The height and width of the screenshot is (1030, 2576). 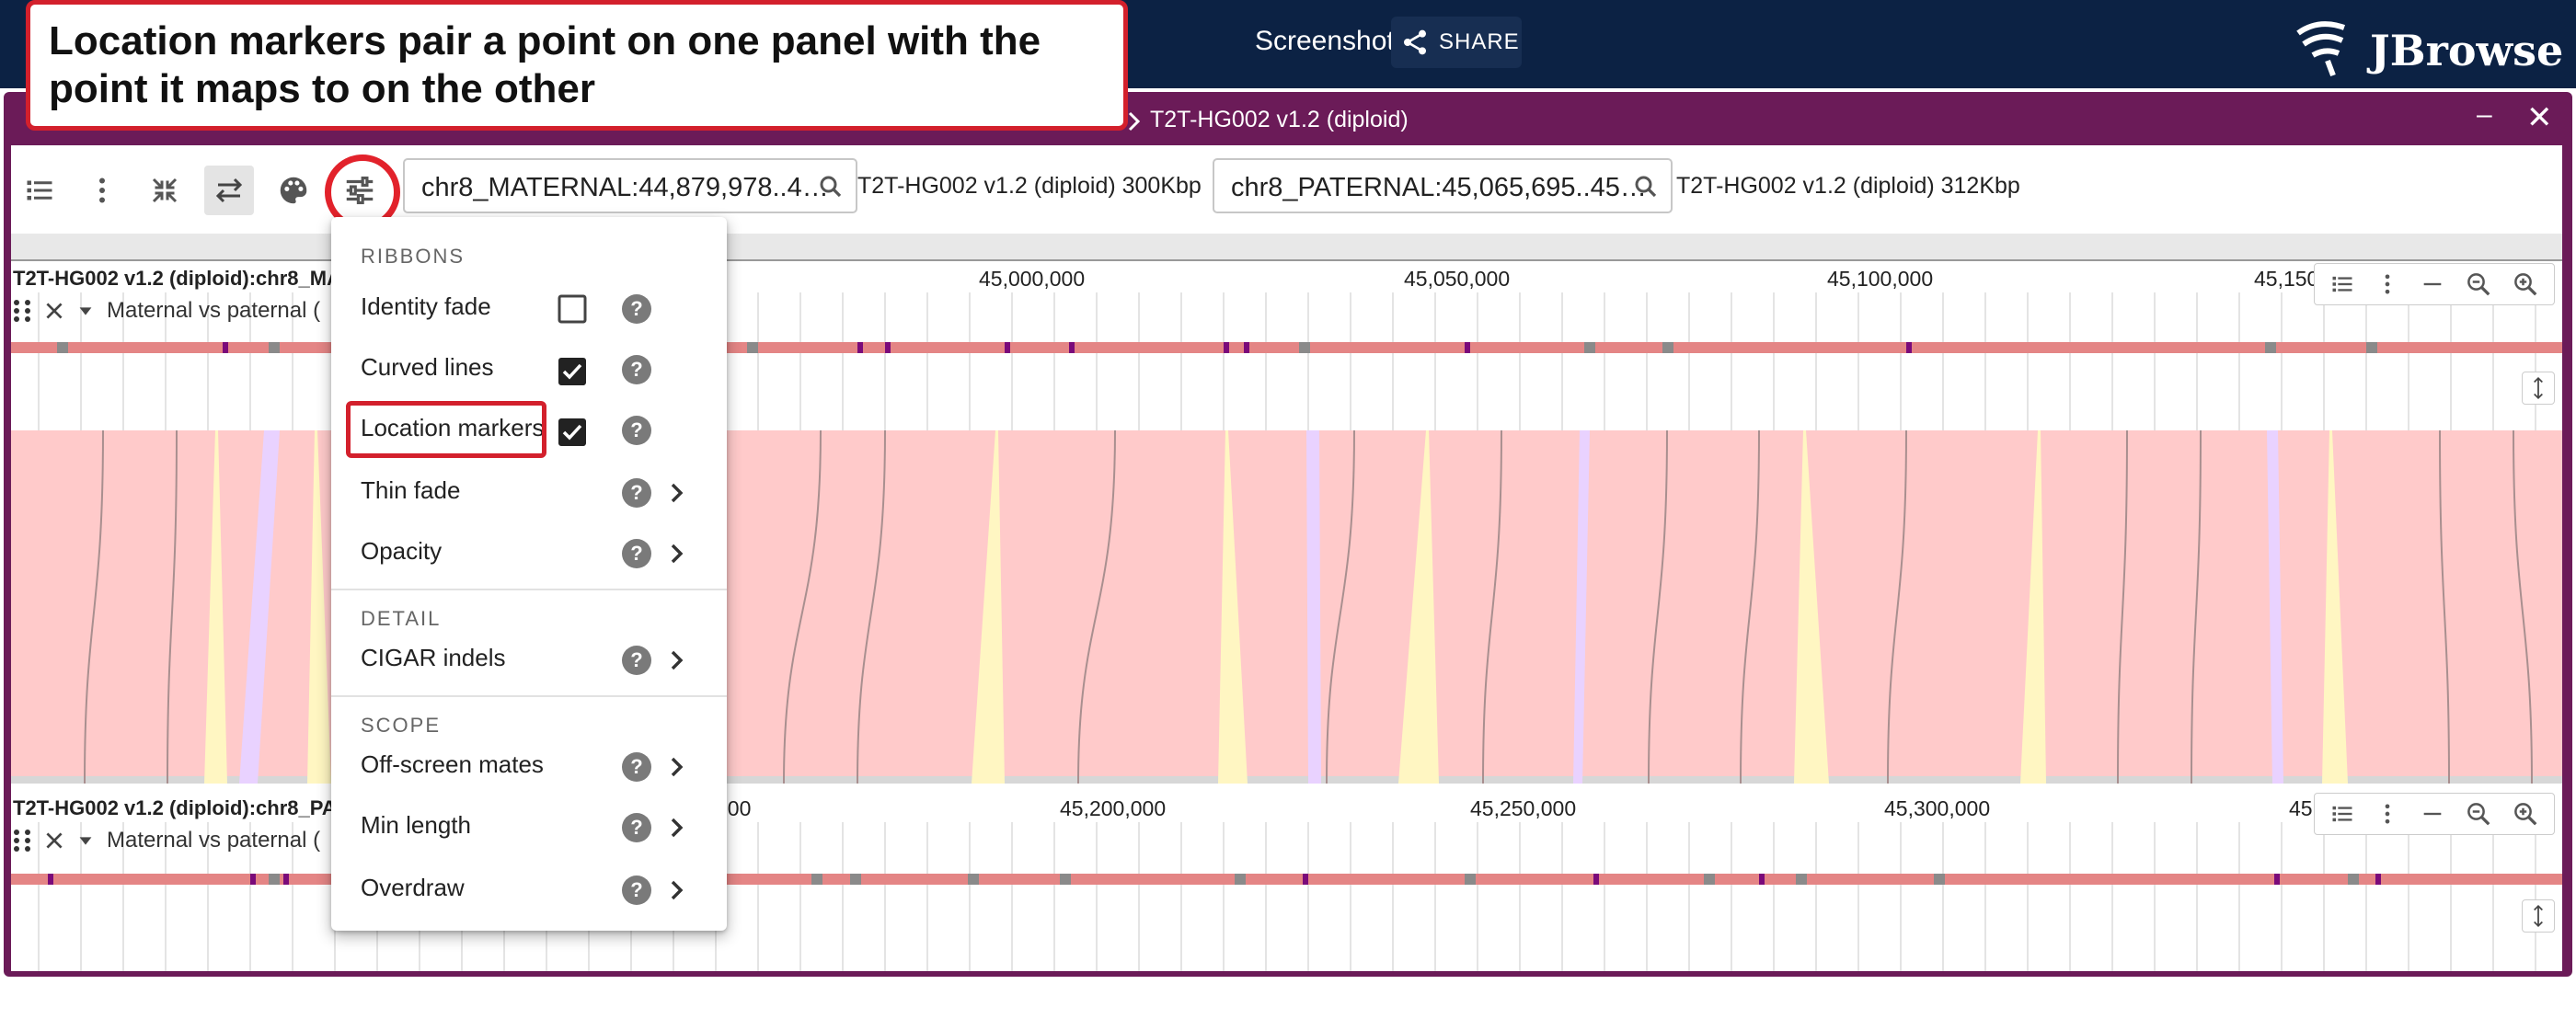 I want to click on menu-item-curved-lines: Curved lines, so click(x=427, y=367).